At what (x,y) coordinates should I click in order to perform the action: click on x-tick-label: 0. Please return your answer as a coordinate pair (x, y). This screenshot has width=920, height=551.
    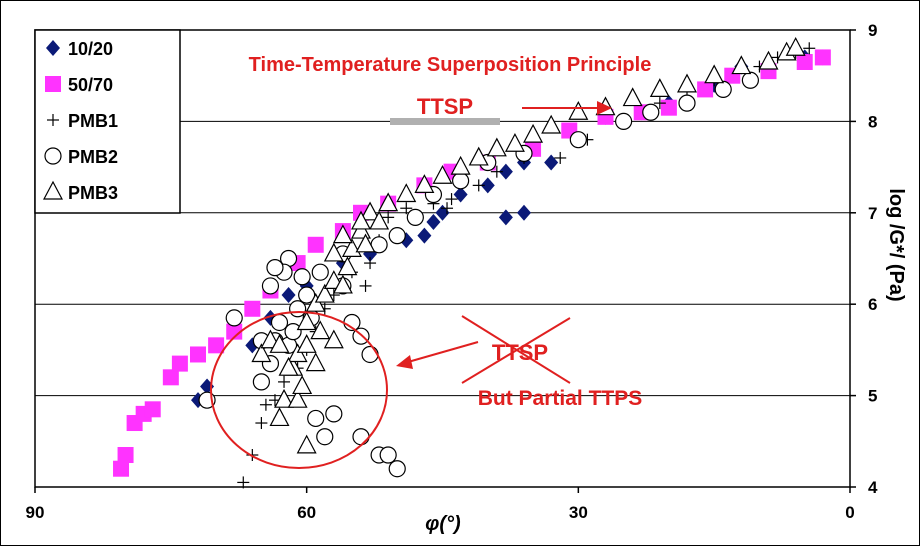
    Looking at the image, I should click on (849, 512).